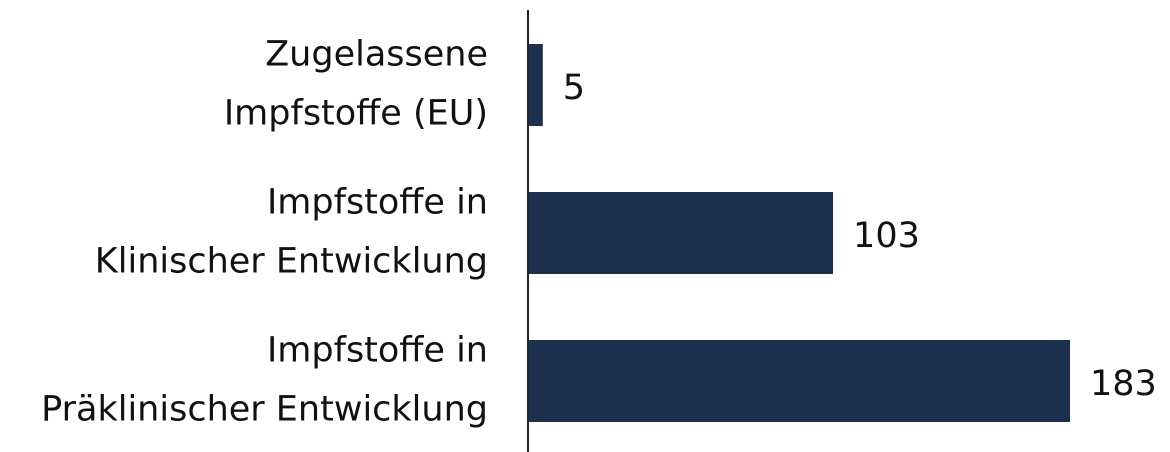  What do you see at coordinates (264, 380) in the screenshot?
I see `y-tick-label: Impfstoffe in Präklinischer Entwicklung` at bounding box center [264, 380].